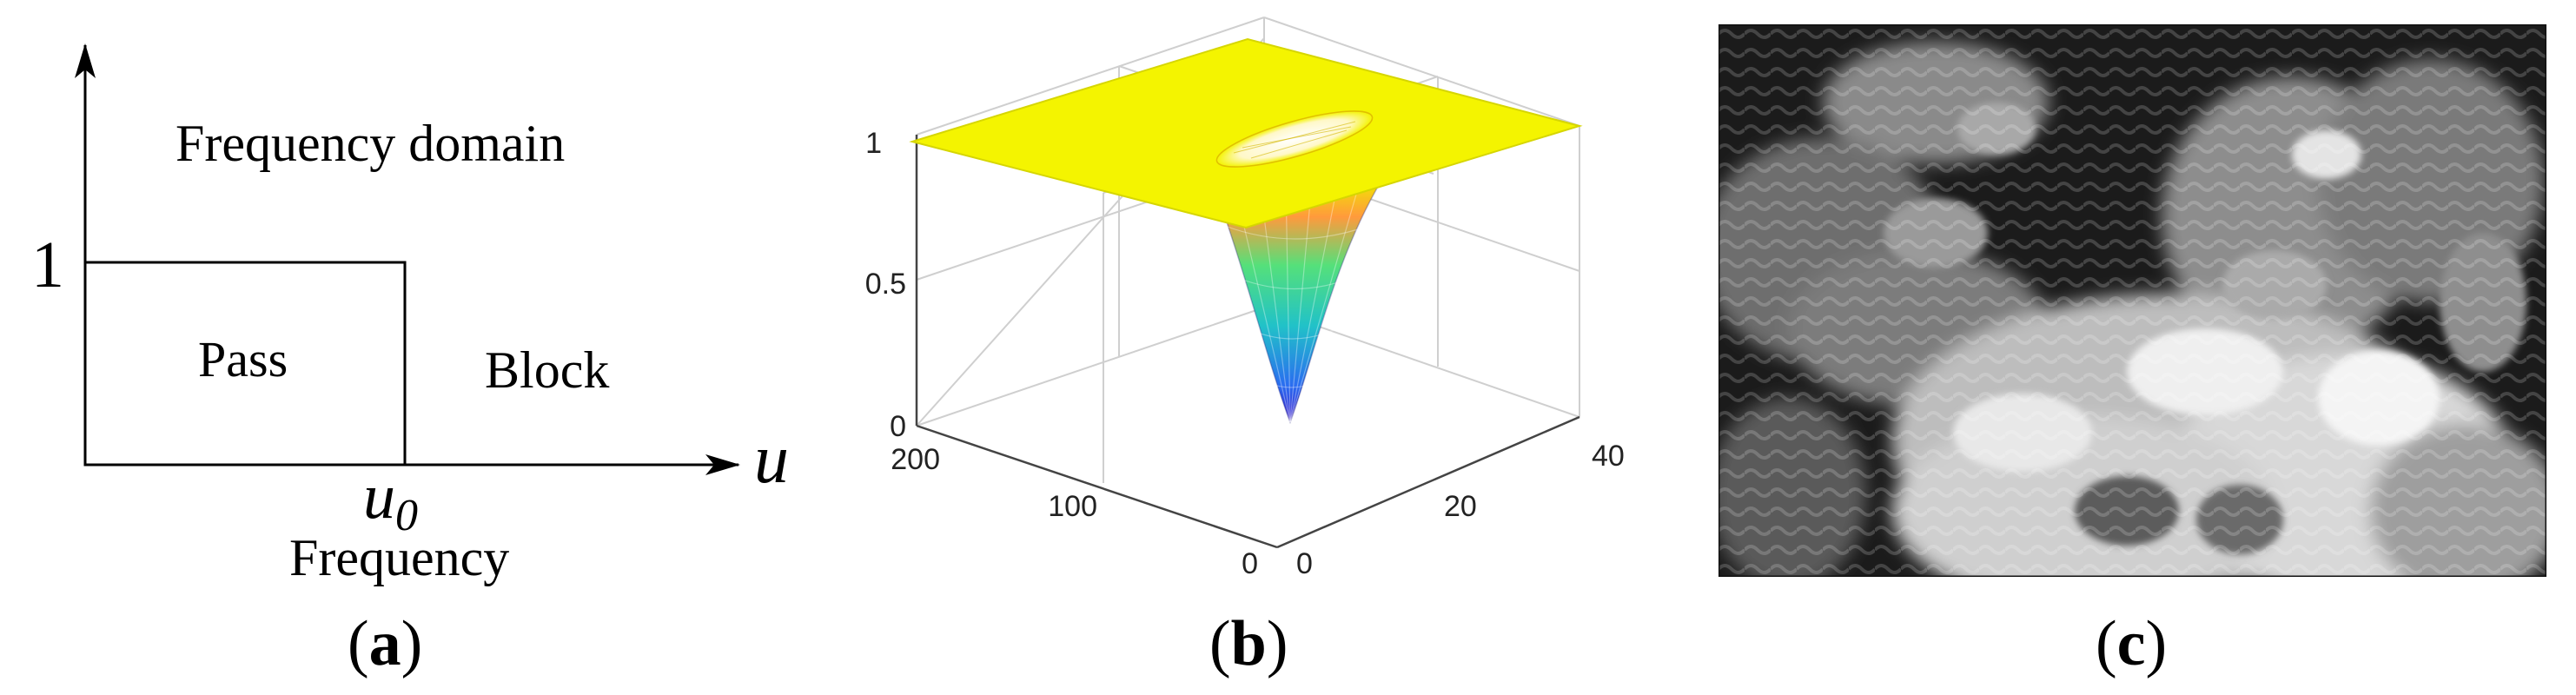 The width and height of the screenshot is (2576, 695). Describe the element at coordinates (2131, 643) in the screenshot. I see `panel-c-label: (c)` at that location.